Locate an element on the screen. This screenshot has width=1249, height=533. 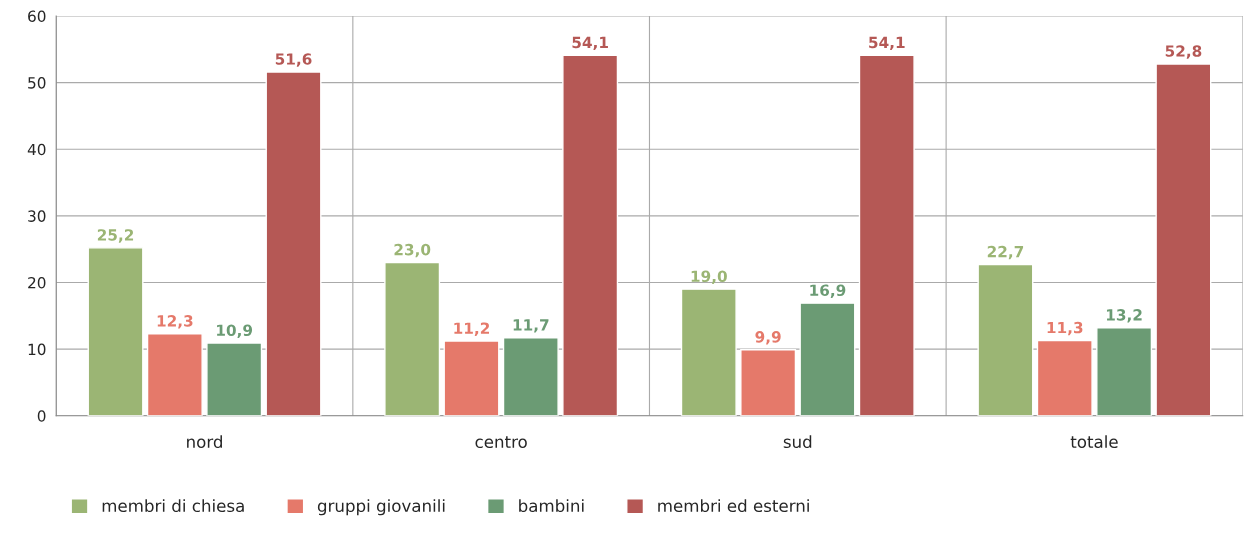
y-tick-label: 10 is located at coordinates (37, 349).